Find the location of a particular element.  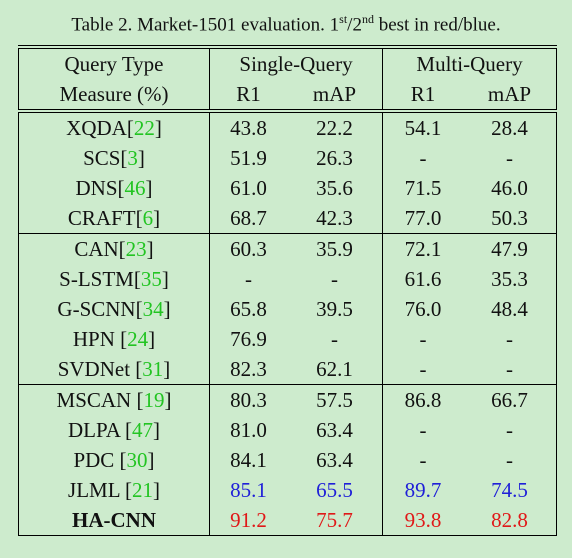

method-cell: CAN[23] is located at coordinates (114, 248).